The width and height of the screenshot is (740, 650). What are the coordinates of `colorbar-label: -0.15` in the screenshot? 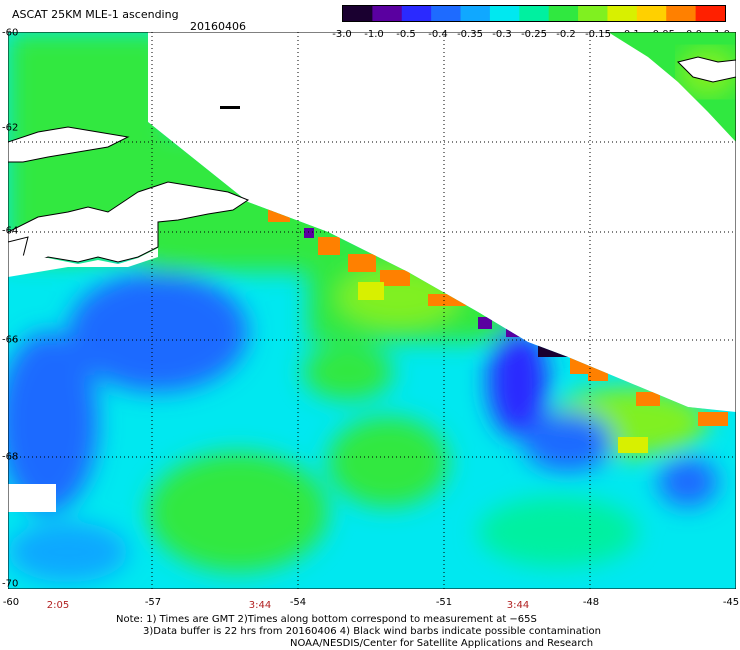 It's located at (598, 34).